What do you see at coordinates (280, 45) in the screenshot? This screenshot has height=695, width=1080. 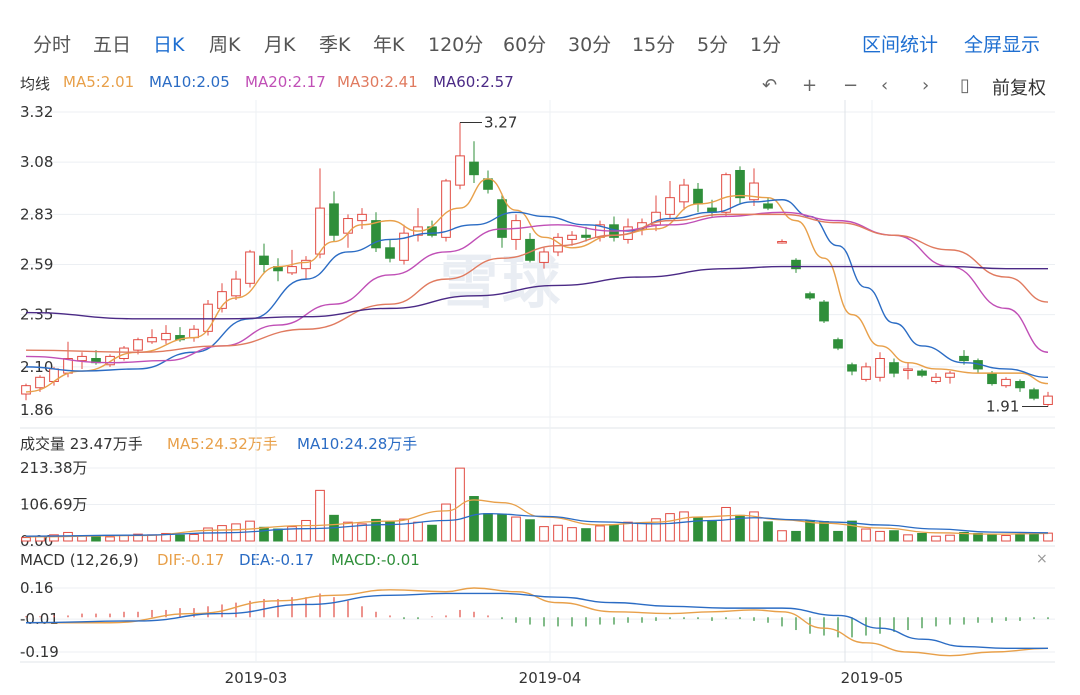 I see `tab-period-4: 月K` at bounding box center [280, 45].